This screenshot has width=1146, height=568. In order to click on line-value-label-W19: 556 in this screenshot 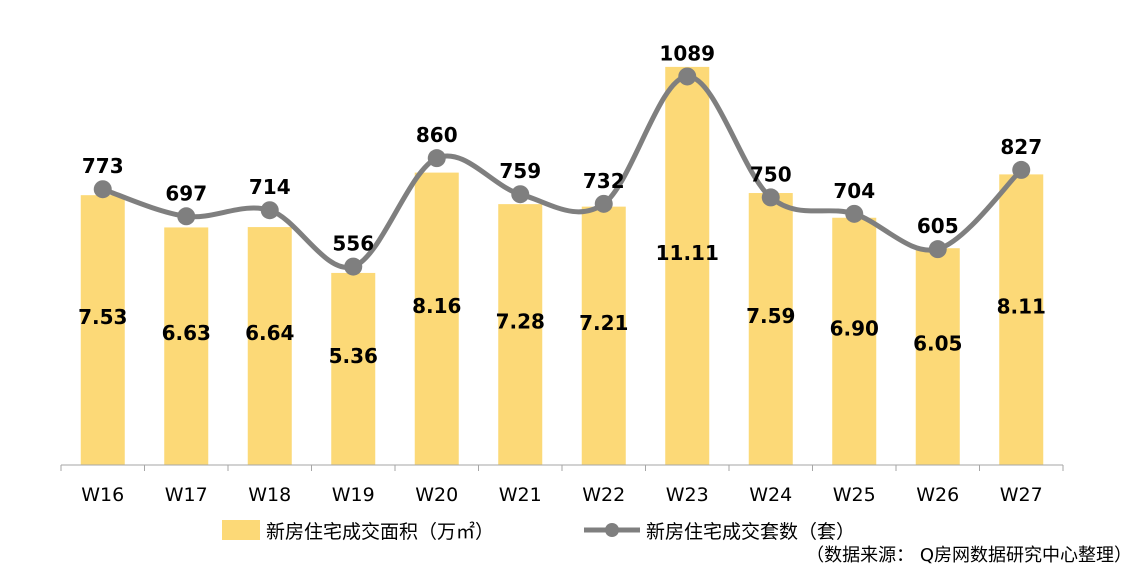, I will do `click(353, 244)`.